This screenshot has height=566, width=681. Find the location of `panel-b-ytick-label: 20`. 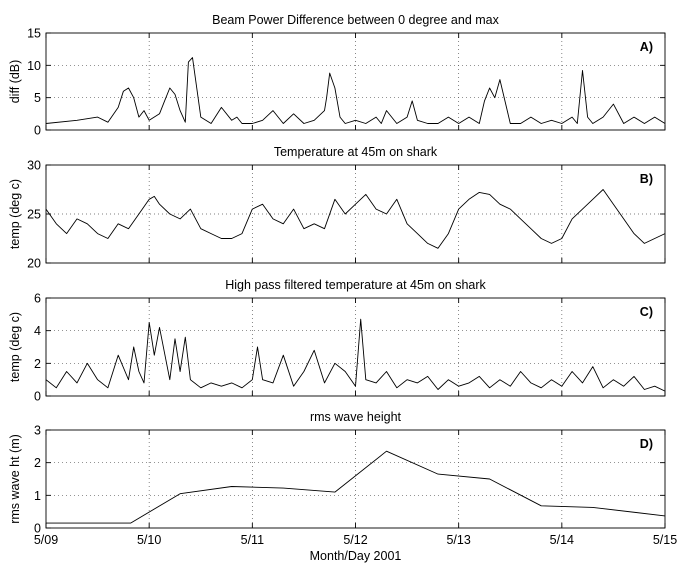

panel-b-ytick-label: 20 is located at coordinates (34, 264).